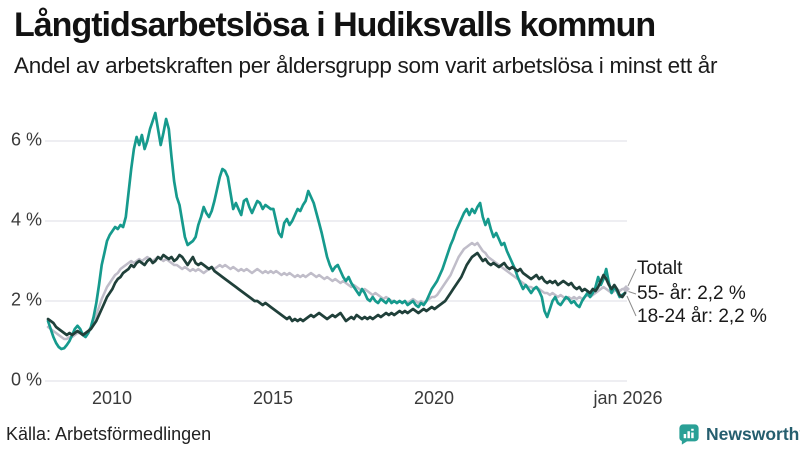  I want to click on annotation-connector-55-ar, so click(632, 293).